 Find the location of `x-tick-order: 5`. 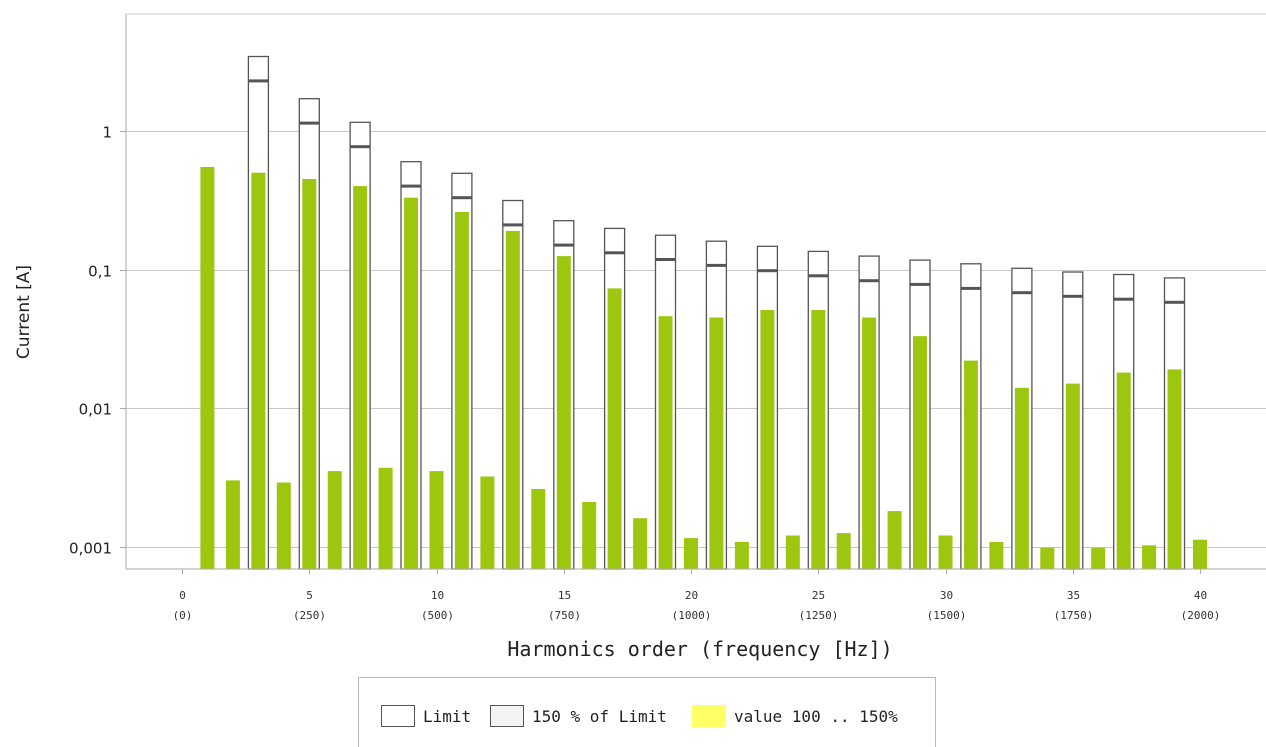

x-tick-order: 5 is located at coordinates (309, 595).